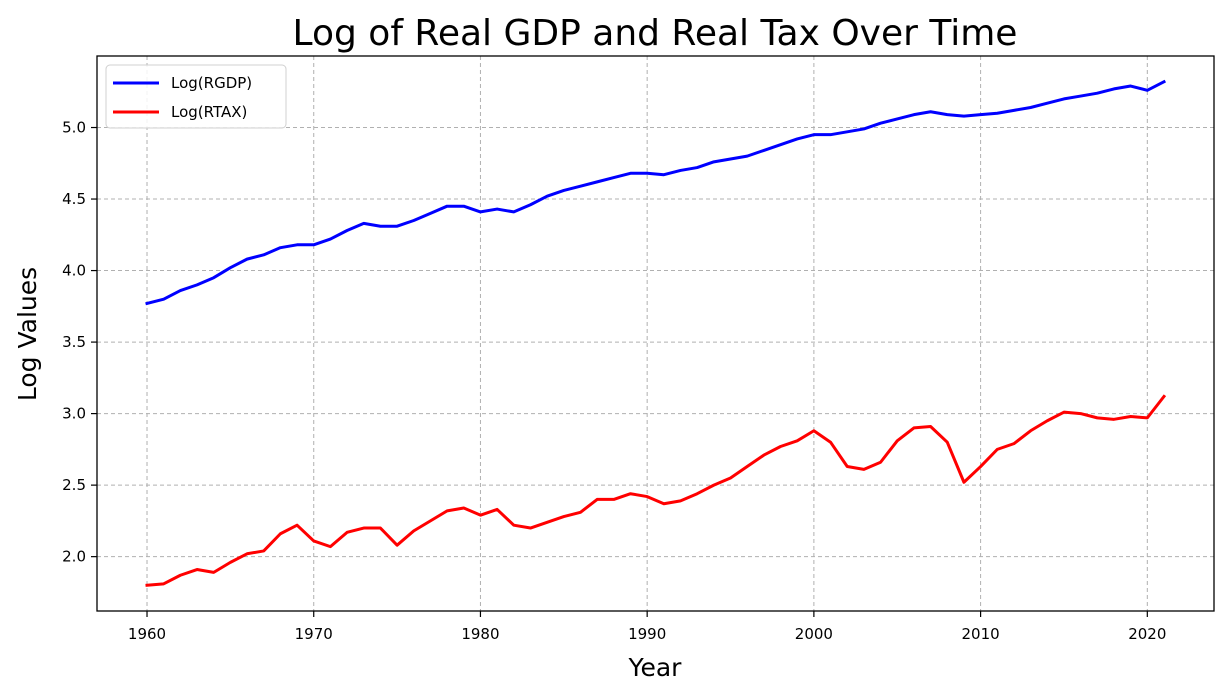  I want to click on y-tick-label: 3.5, so click(74, 342).